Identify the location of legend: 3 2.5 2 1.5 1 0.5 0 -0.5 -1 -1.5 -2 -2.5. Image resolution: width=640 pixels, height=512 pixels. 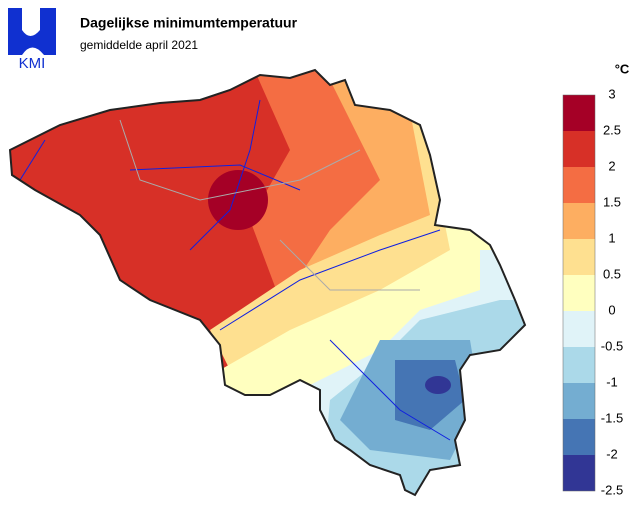
(592, 291).